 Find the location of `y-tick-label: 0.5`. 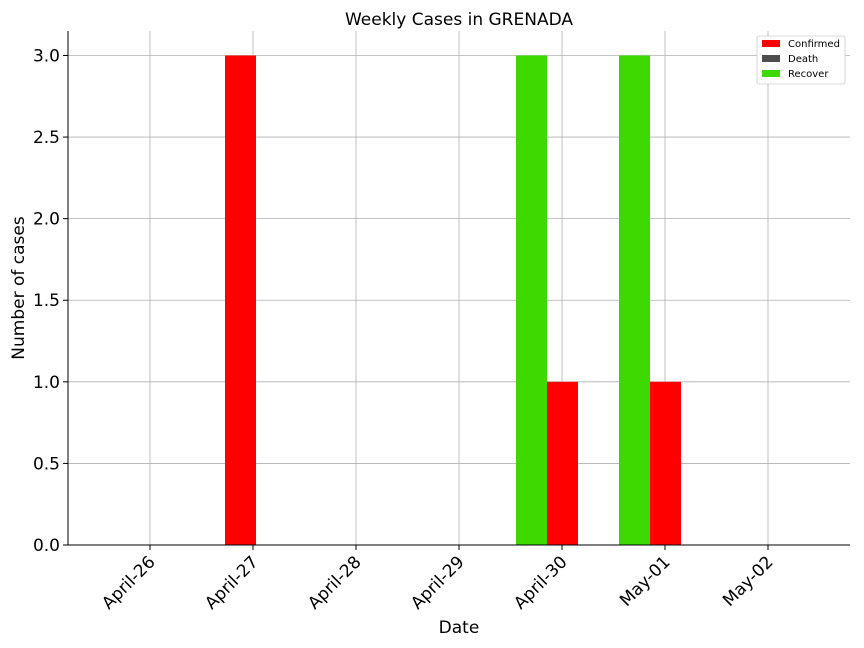

y-tick-label: 0.5 is located at coordinates (46, 464).